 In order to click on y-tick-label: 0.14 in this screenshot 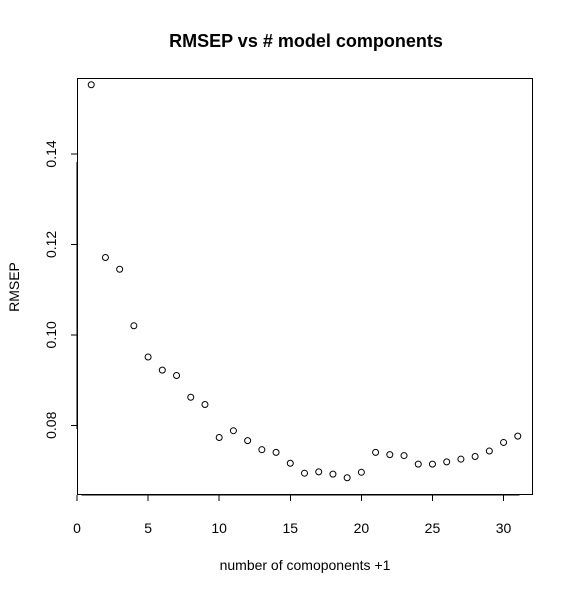, I will do `click(51, 153)`.